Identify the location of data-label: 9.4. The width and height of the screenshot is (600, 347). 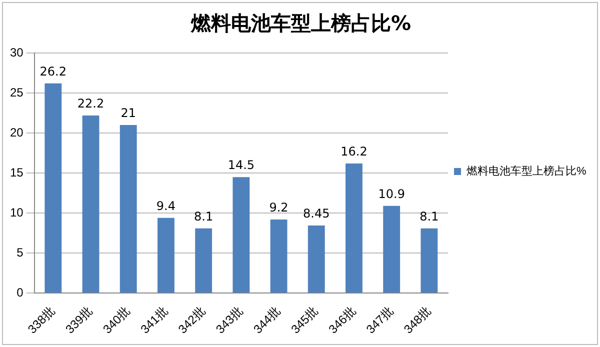
(166, 206).